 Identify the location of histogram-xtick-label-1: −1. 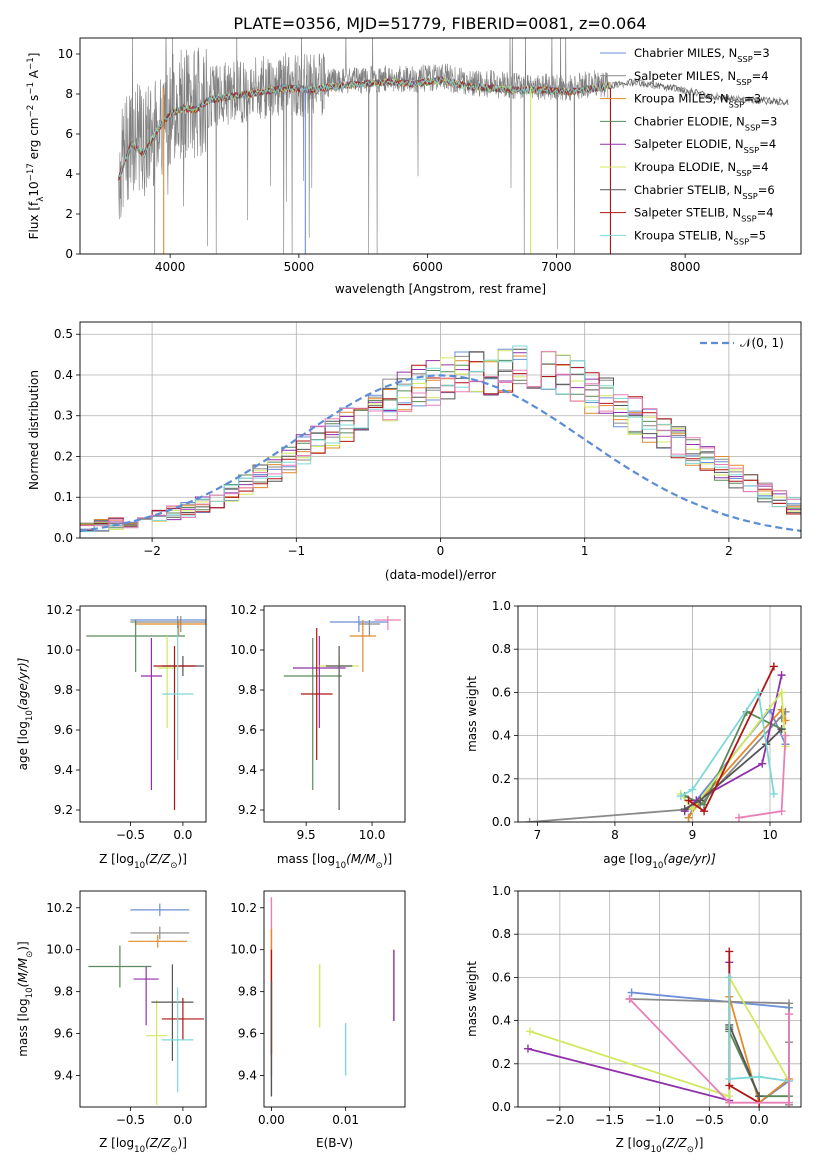
(296, 551).